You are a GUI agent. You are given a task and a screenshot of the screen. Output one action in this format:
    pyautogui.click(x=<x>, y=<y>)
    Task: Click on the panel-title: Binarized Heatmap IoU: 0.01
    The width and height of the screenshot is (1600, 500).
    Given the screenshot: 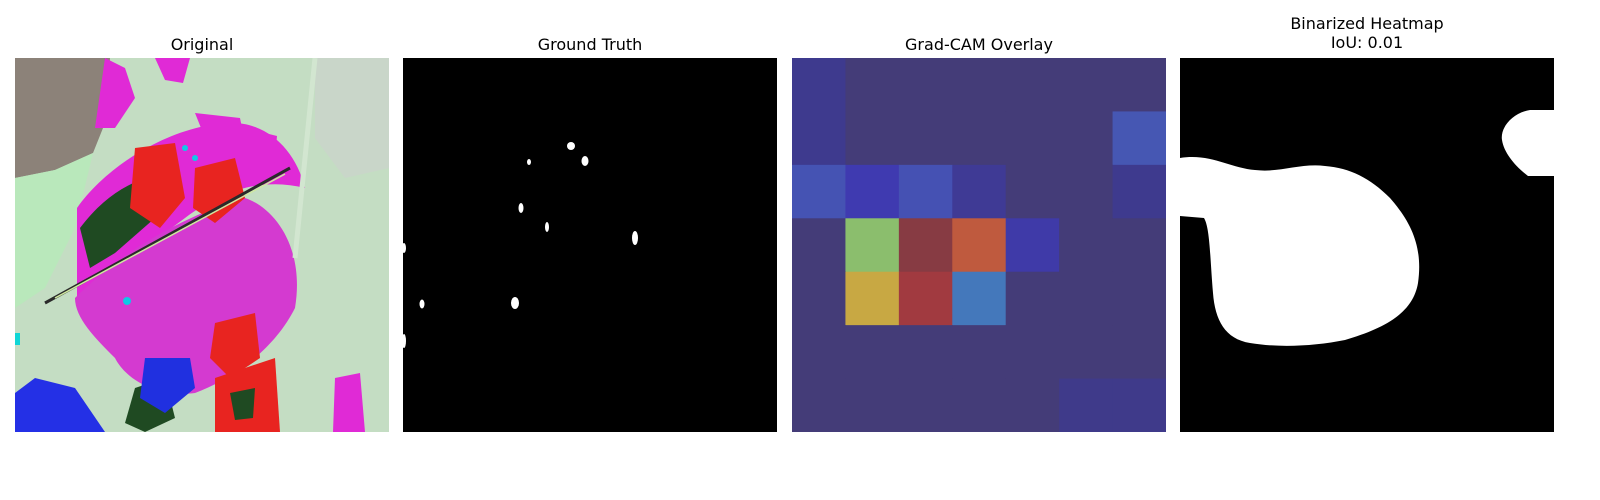 What is the action you would take?
    pyautogui.click(x=1367, y=33)
    